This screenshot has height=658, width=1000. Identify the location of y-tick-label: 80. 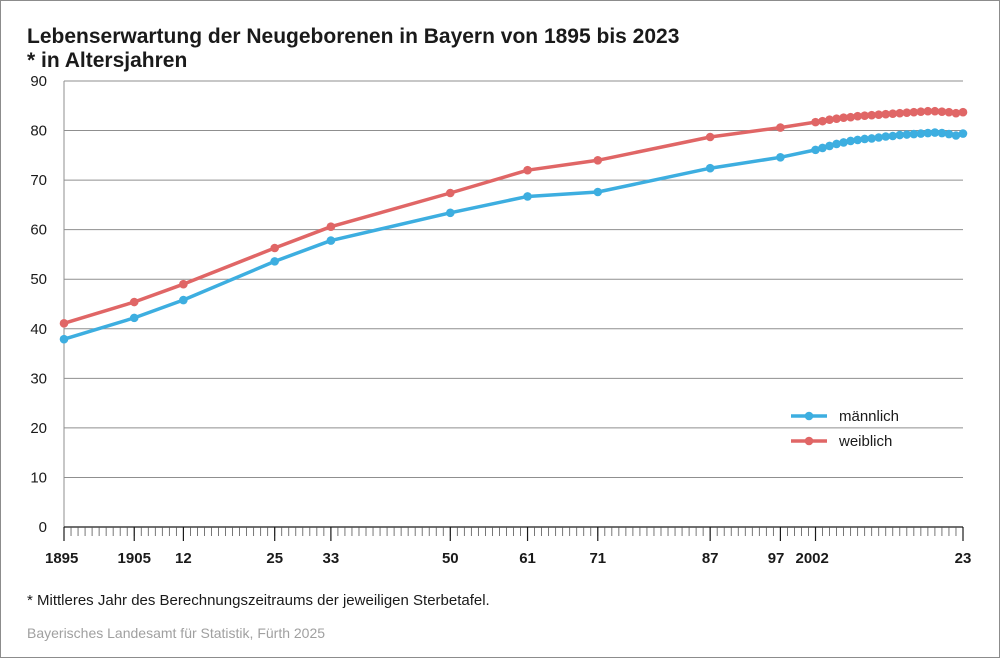
(38, 131).